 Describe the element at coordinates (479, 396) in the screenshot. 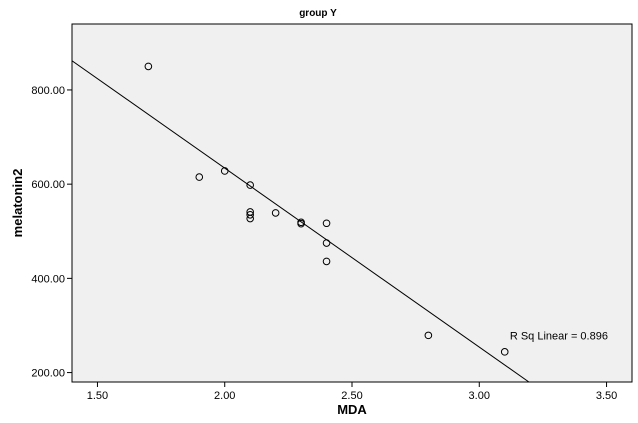

I see `x-tick-label: 3.00` at that location.